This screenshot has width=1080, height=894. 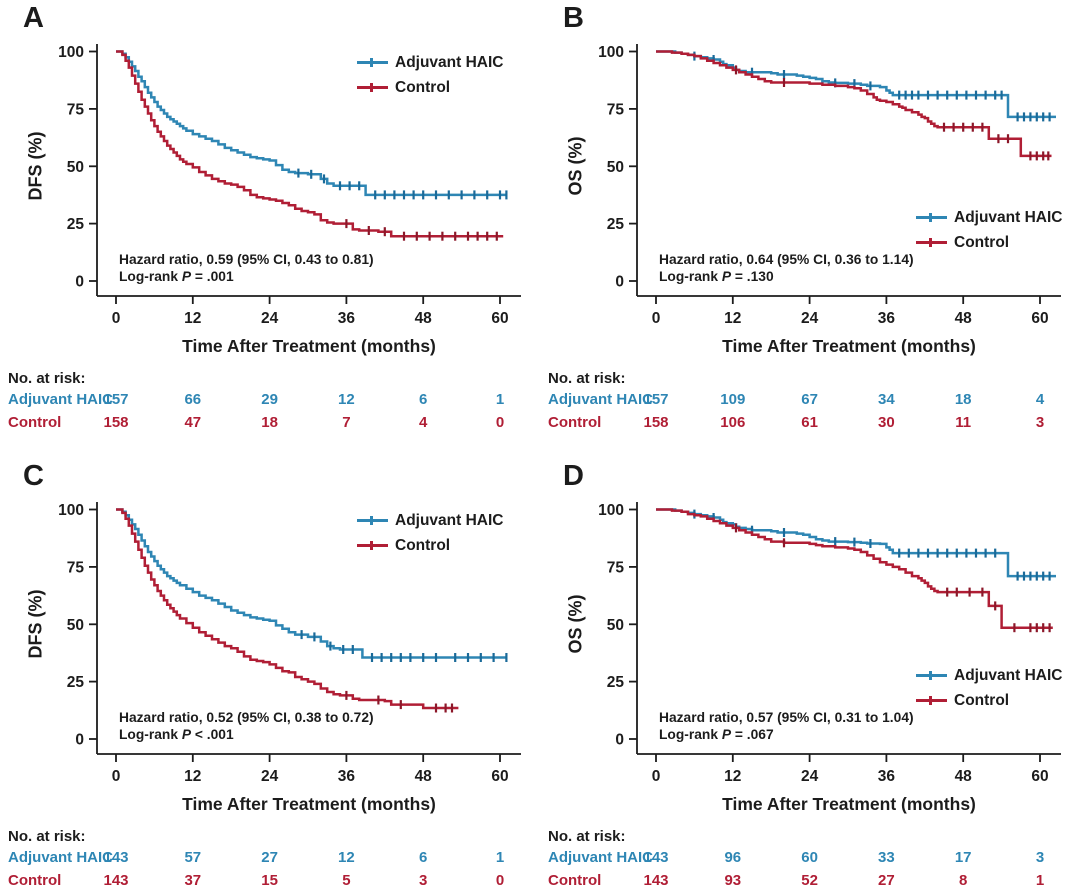 What do you see at coordinates (269, 880) in the screenshot?
I see `risk-count: 15` at bounding box center [269, 880].